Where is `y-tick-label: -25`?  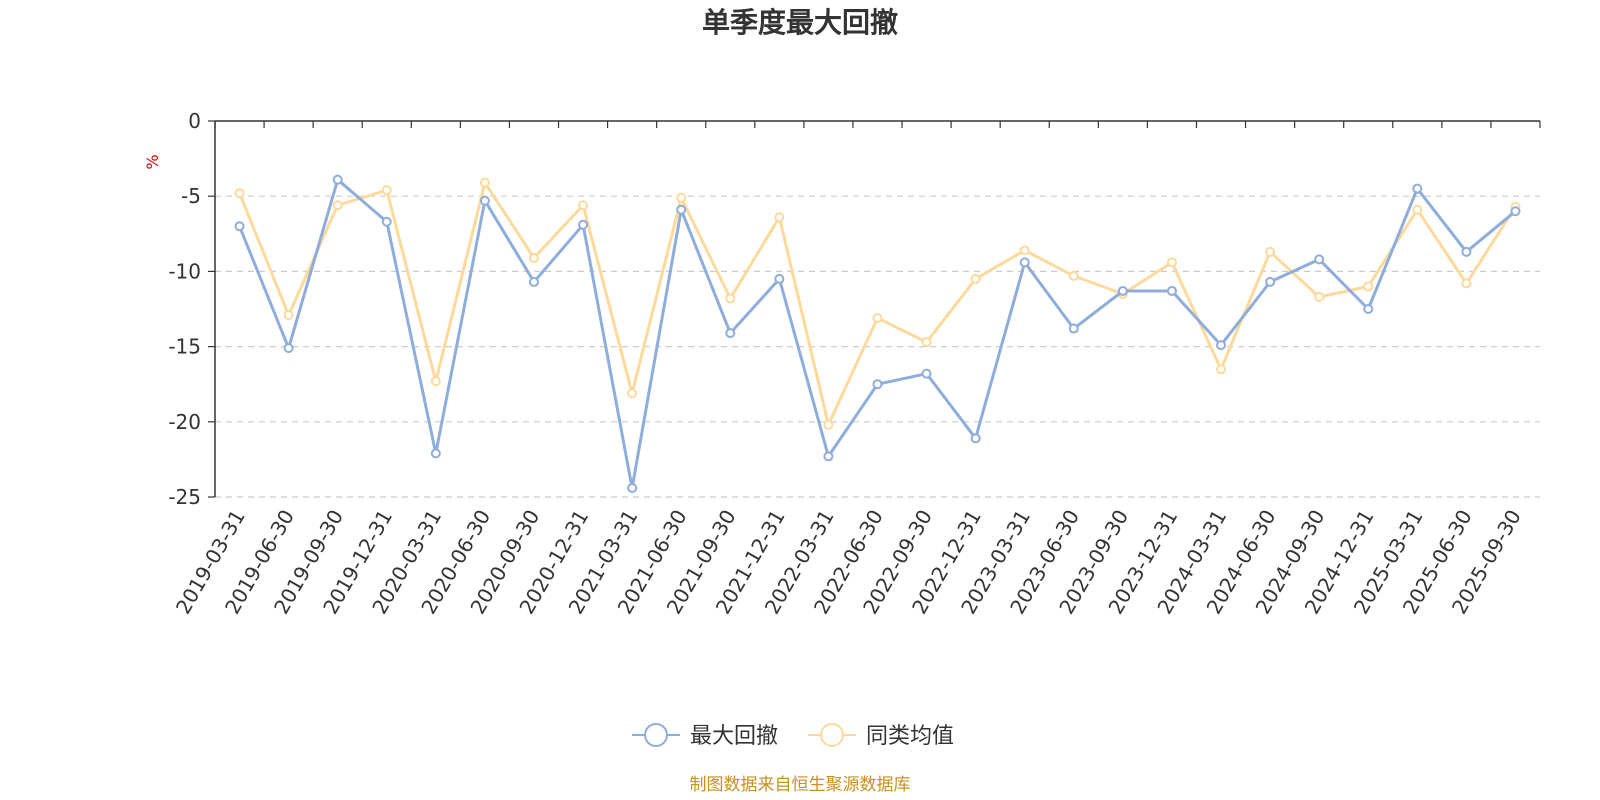
y-tick-label: -25 is located at coordinates (184, 497).